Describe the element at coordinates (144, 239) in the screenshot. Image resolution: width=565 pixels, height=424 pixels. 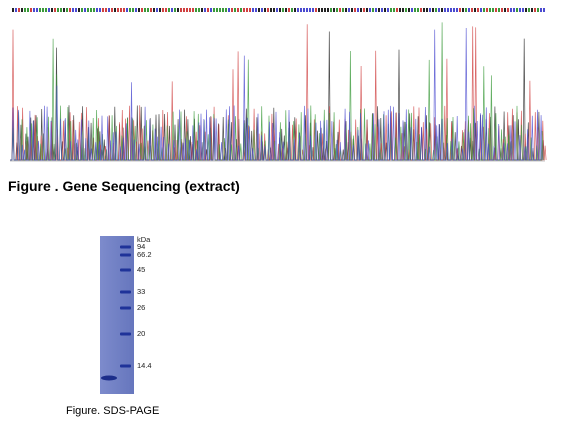
I see `unit-label: kDa` at that location.